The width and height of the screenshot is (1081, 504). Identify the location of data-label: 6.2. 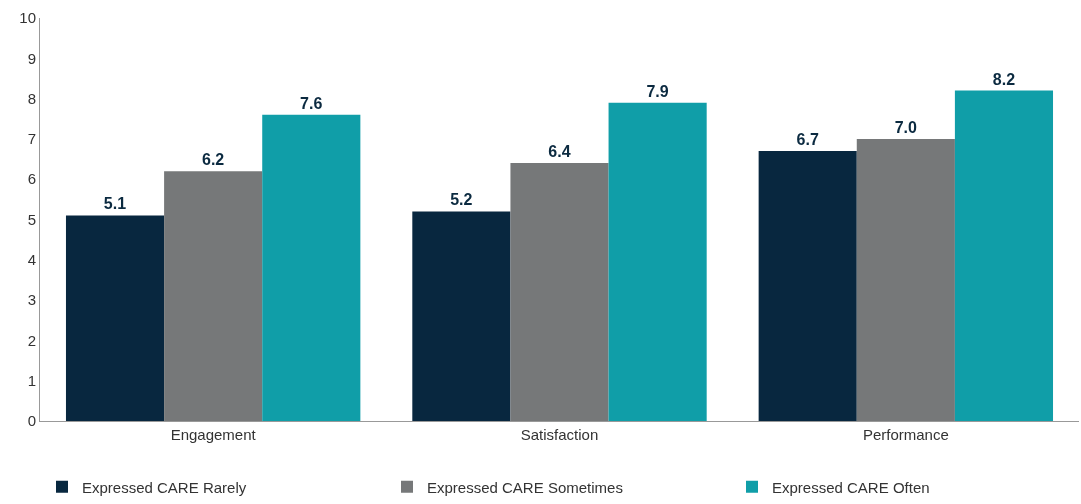
(213, 160).